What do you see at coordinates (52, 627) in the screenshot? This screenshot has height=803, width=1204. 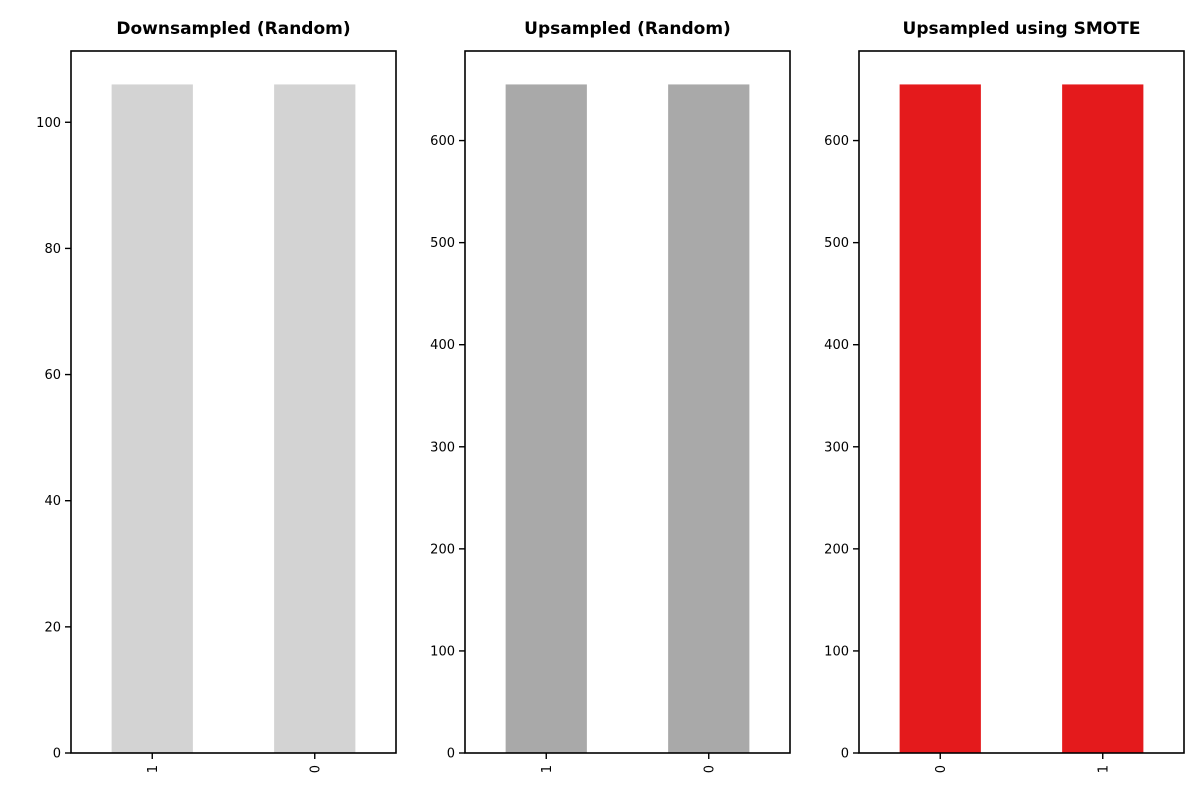 I see `y-tick-label: 20` at bounding box center [52, 627].